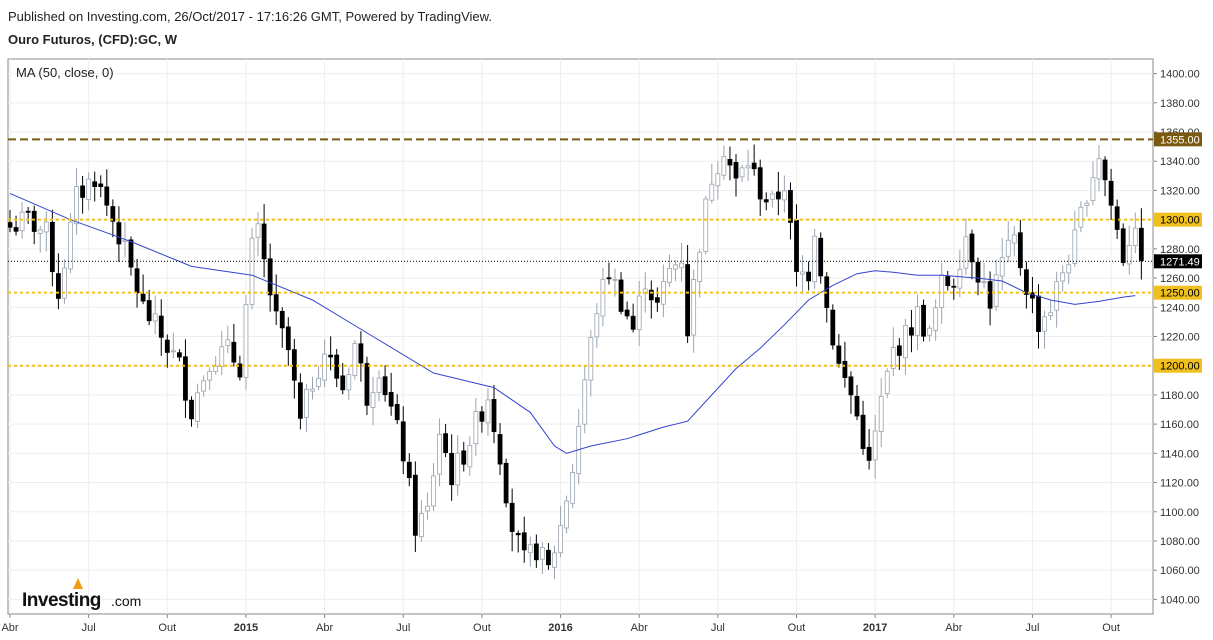 The width and height of the screenshot is (1213, 640). Describe the element at coordinates (1180, 75) in the screenshot. I see `y-tick-label: 1400.00` at that location.